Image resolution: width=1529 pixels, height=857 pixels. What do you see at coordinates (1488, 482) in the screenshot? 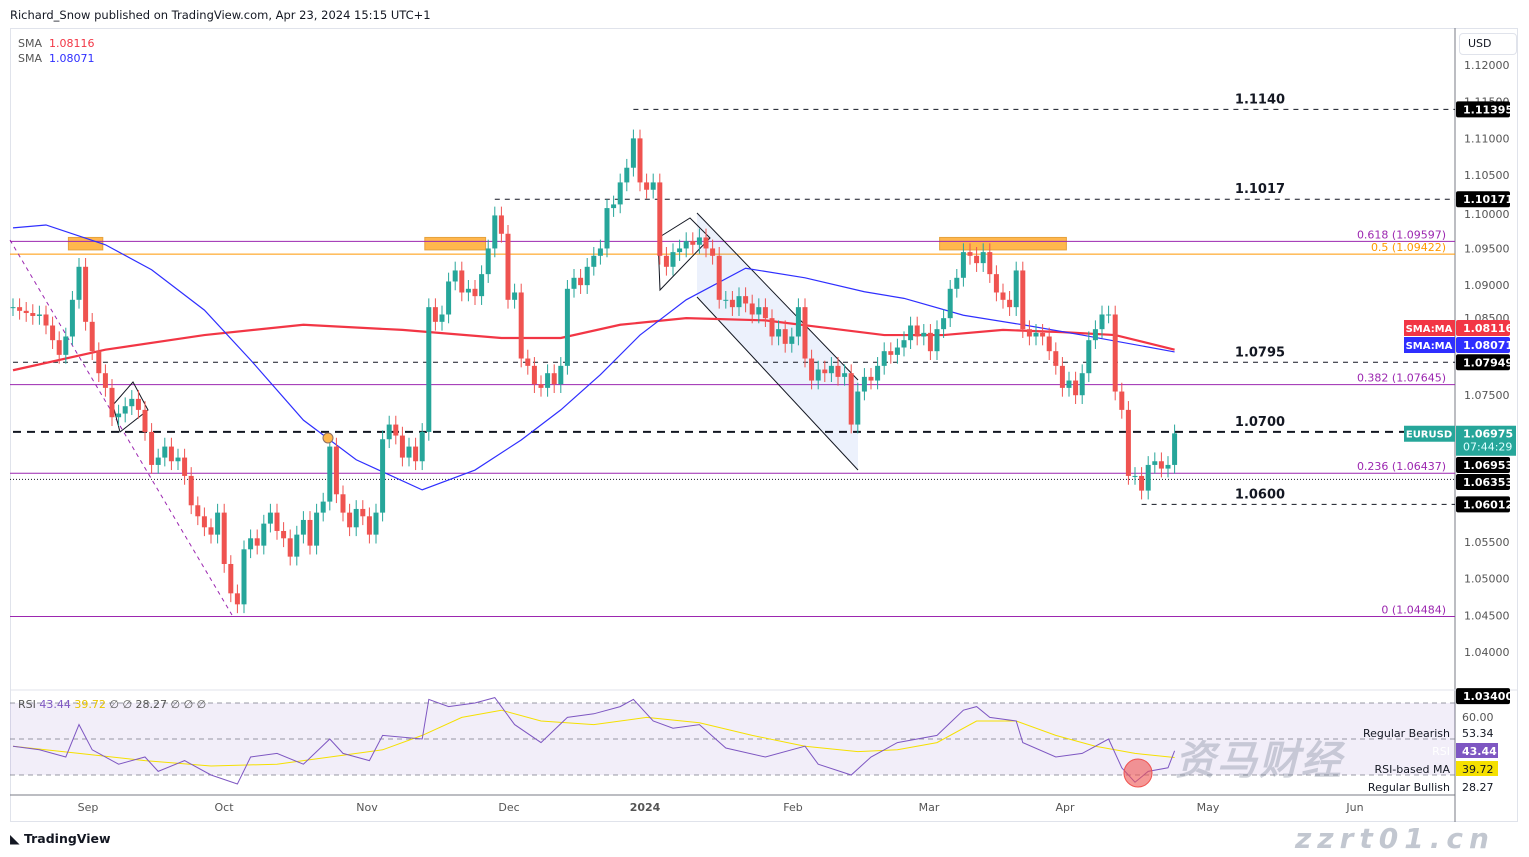
I see `price-tag: 1.06353` at bounding box center [1488, 482].